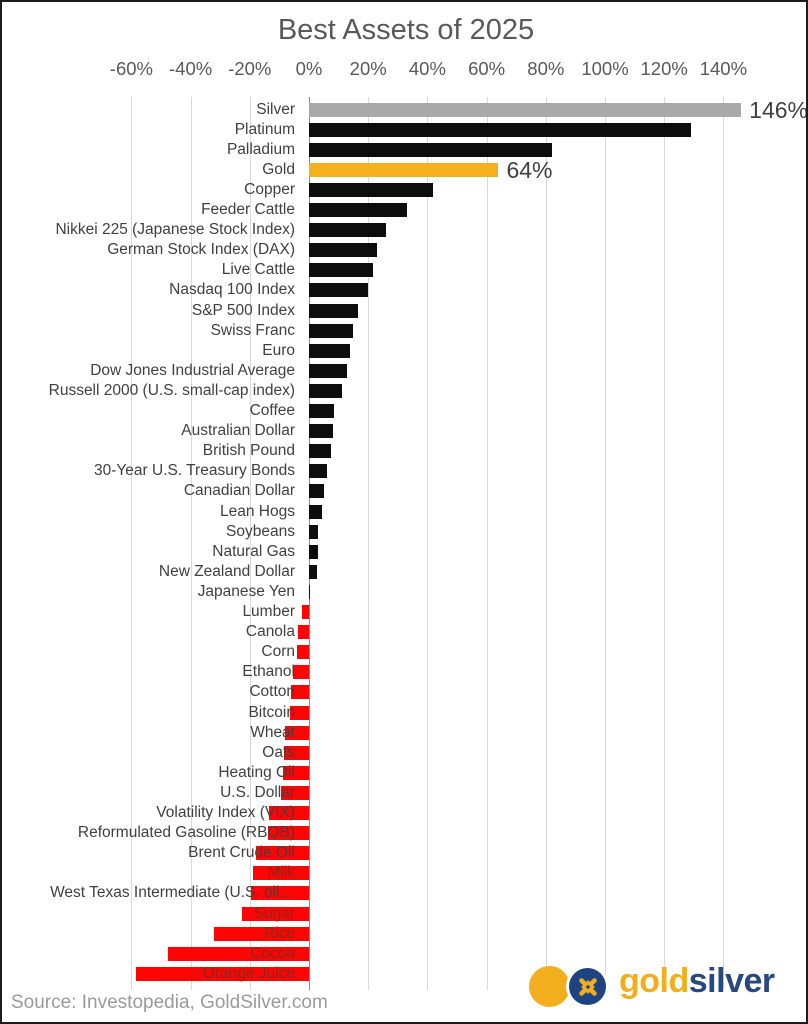 This screenshot has width=808, height=1024. Describe the element at coordinates (248, 209) in the screenshot. I see `bar-label: Feeder Cattle` at that location.